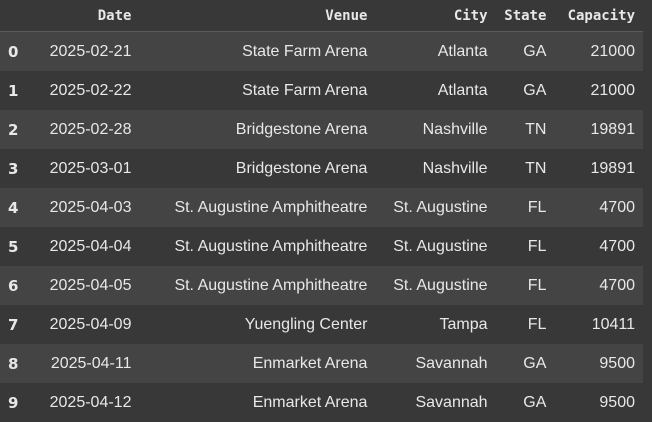 The width and height of the screenshot is (652, 422). I want to click on cell-capacity: 10411, so click(598, 324).